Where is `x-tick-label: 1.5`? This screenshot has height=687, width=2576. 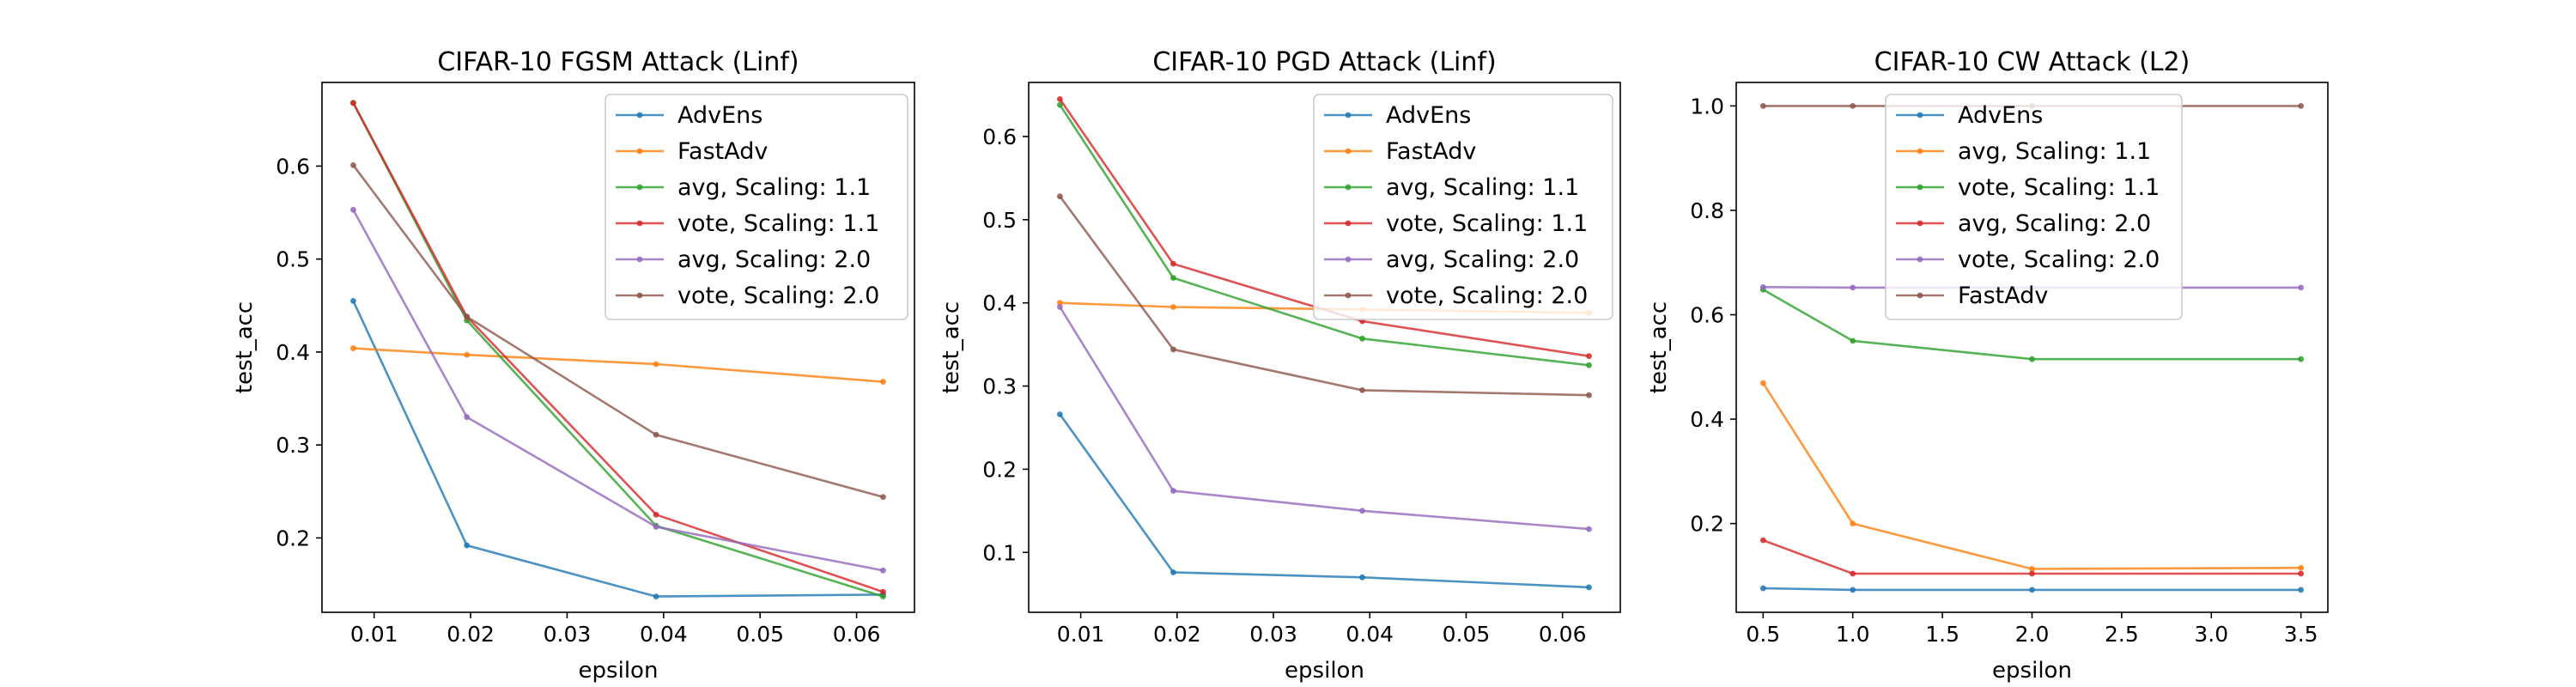
x-tick-label: 1.5 is located at coordinates (1942, 634).